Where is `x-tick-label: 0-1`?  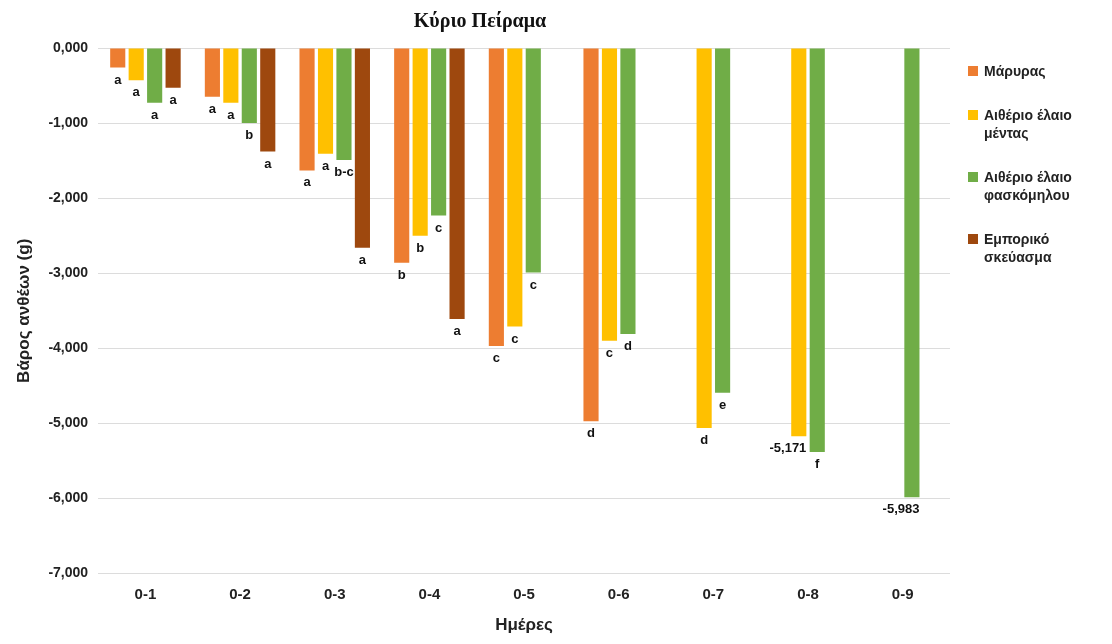
x-tick-label: 0-1 is located at coordinates (145, 593).